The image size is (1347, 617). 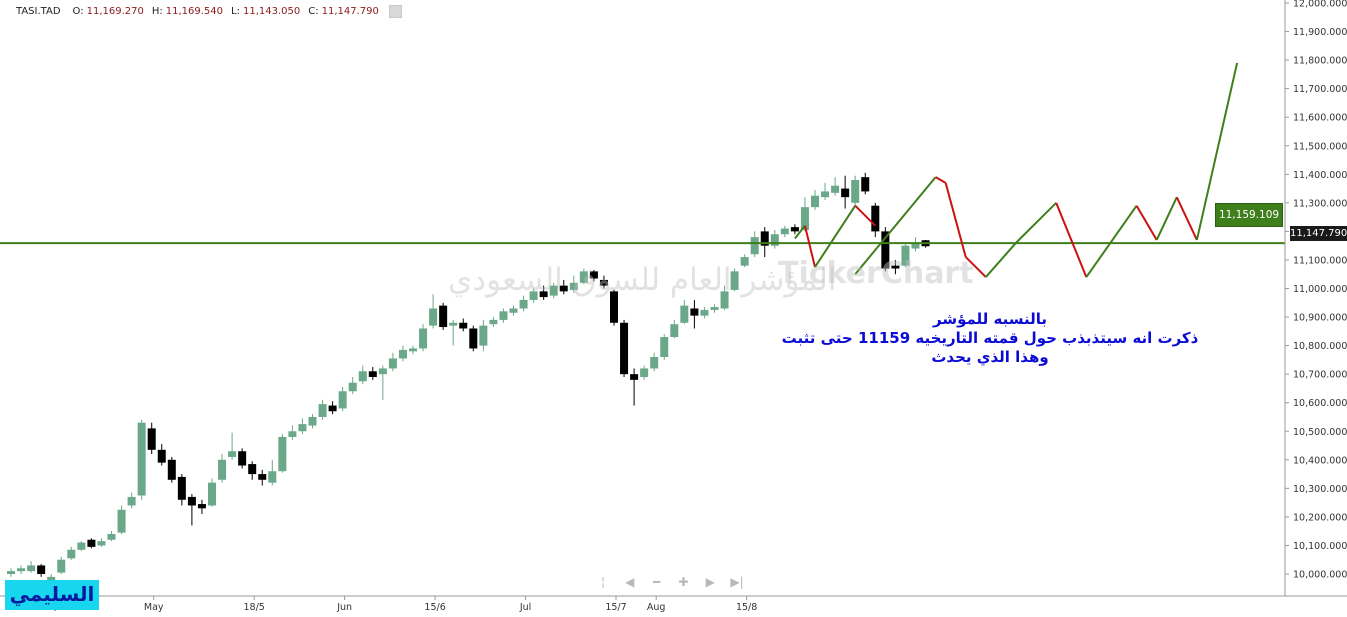 I want to click on author-logo: السليمي, so click(x=52, y=595).